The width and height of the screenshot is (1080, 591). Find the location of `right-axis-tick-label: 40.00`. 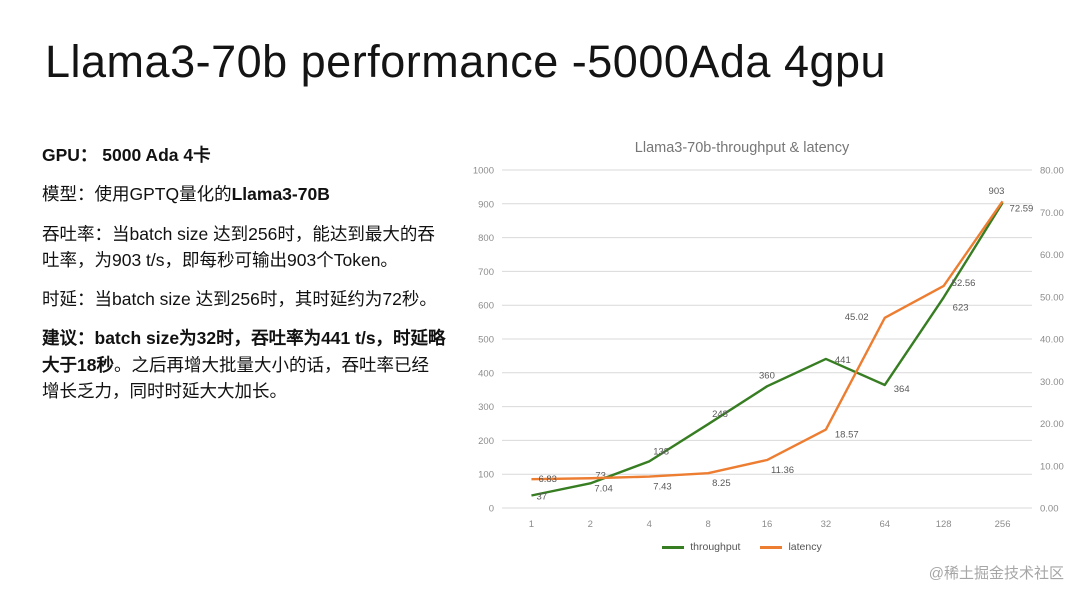

right-axis-tick-label: 40.00 is located at coordinates (1052, 340).